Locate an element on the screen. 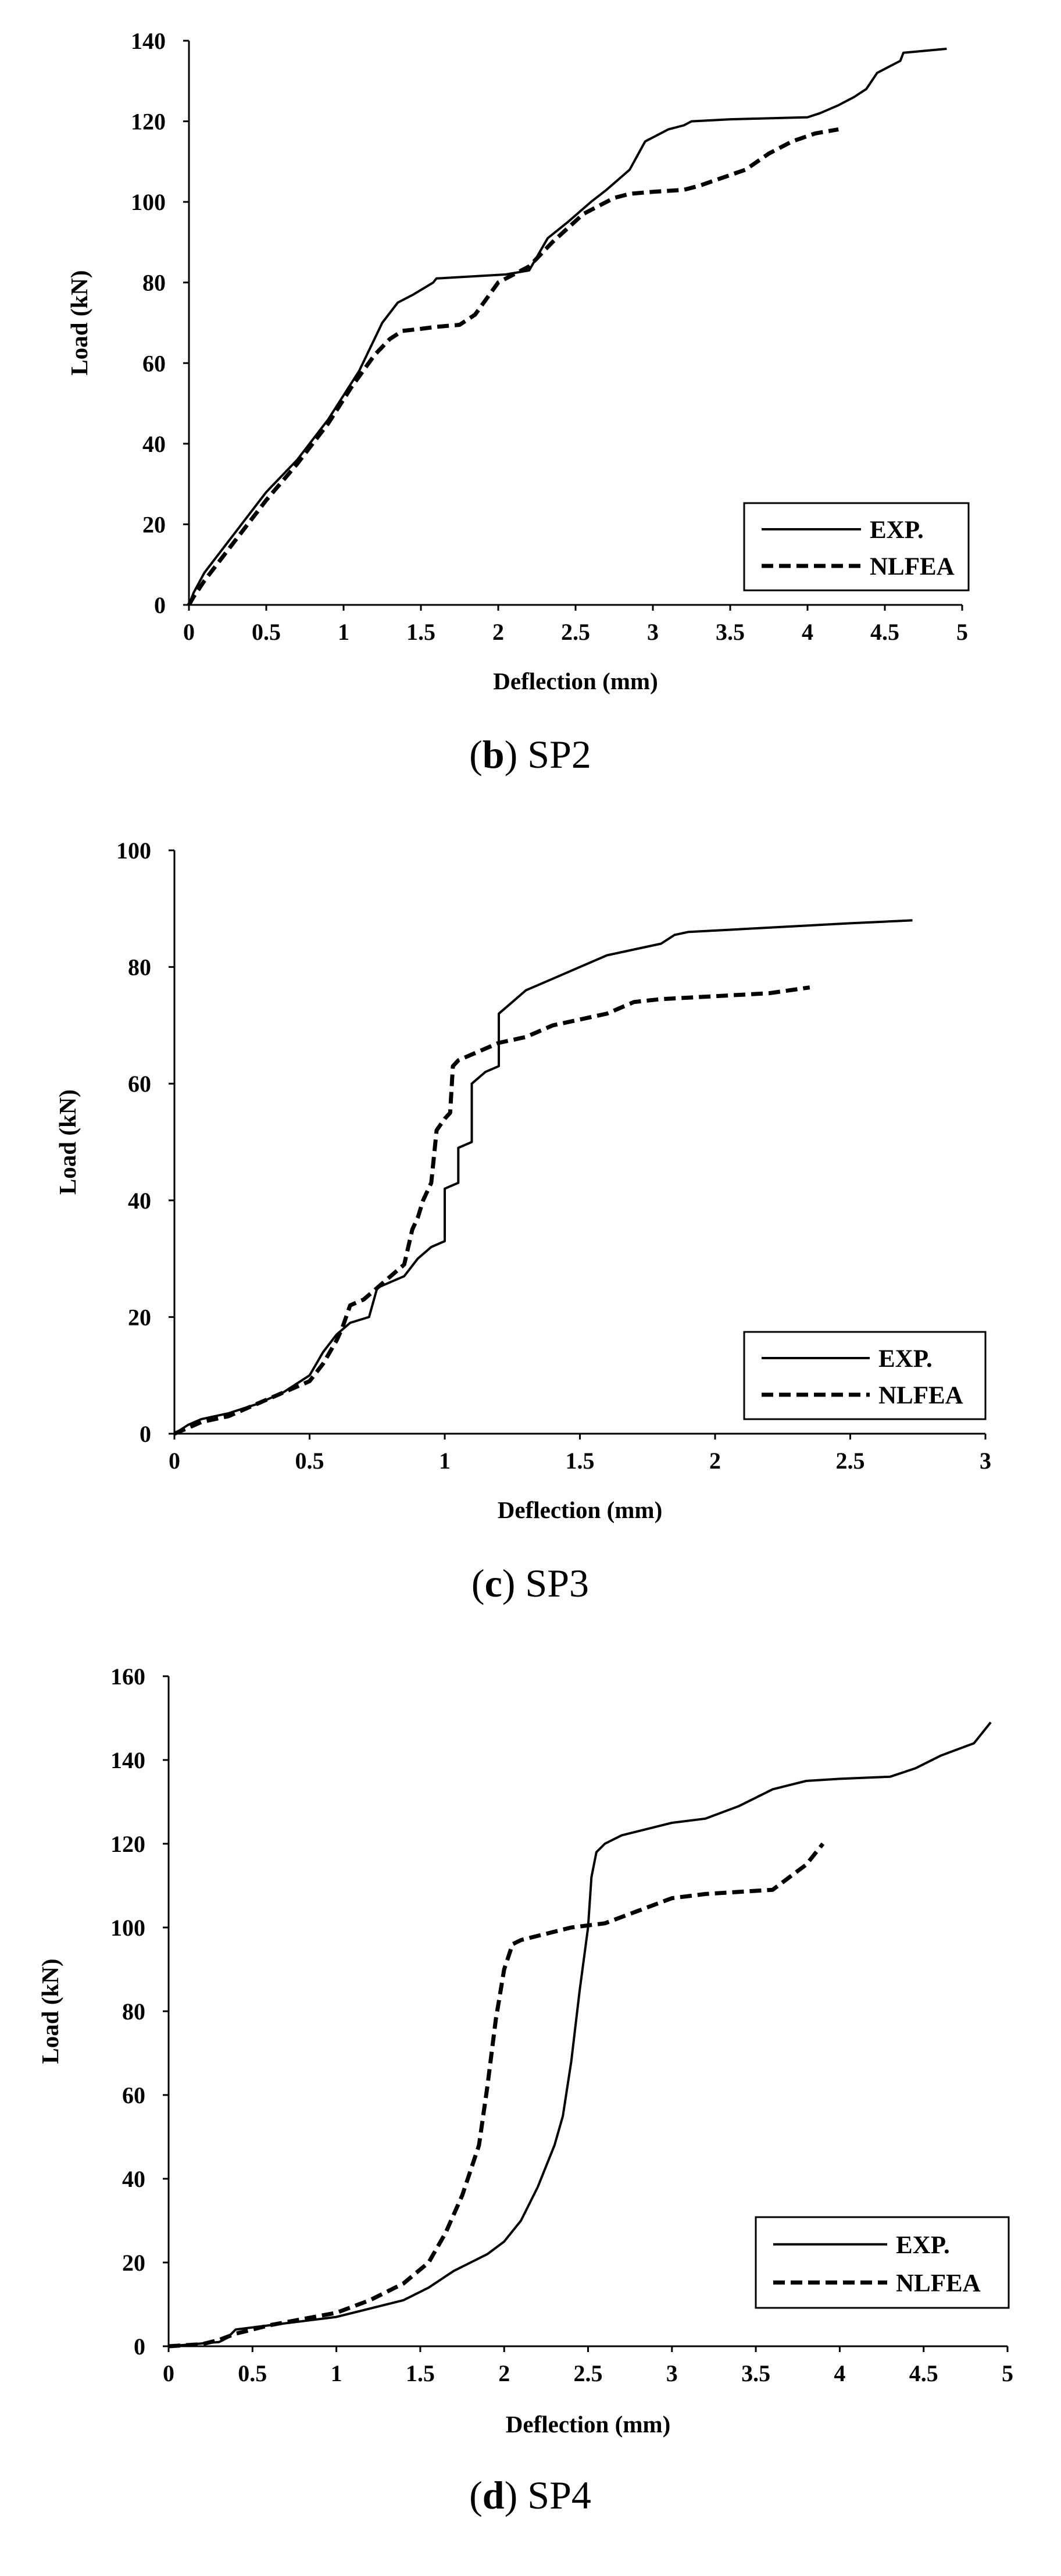  caption-sp2: (b) SP2 is located at coordinates (530, 754).